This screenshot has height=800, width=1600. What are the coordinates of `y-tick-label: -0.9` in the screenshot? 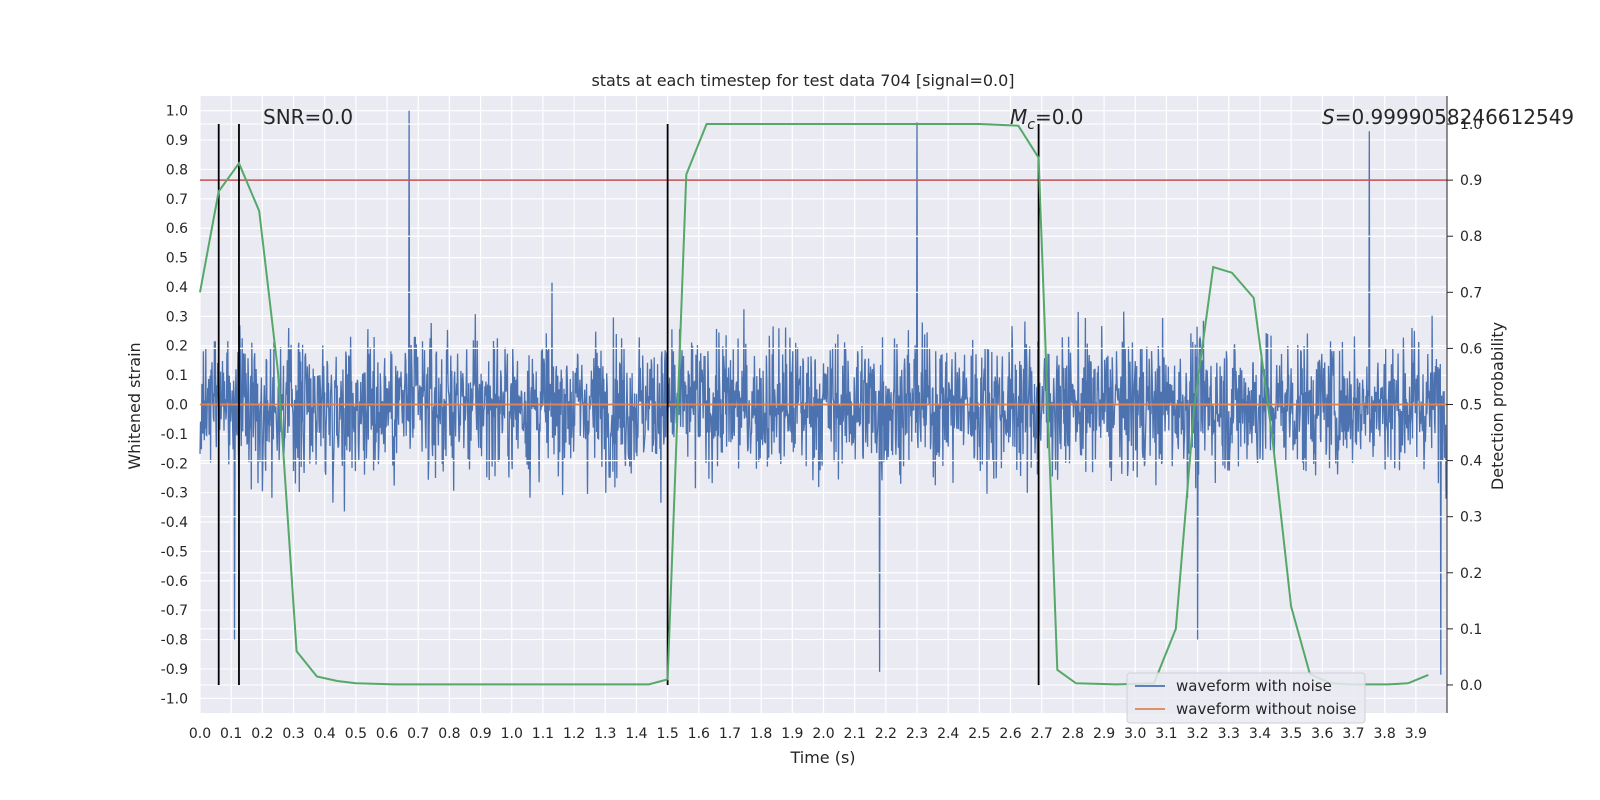 It's located at (174, 670).